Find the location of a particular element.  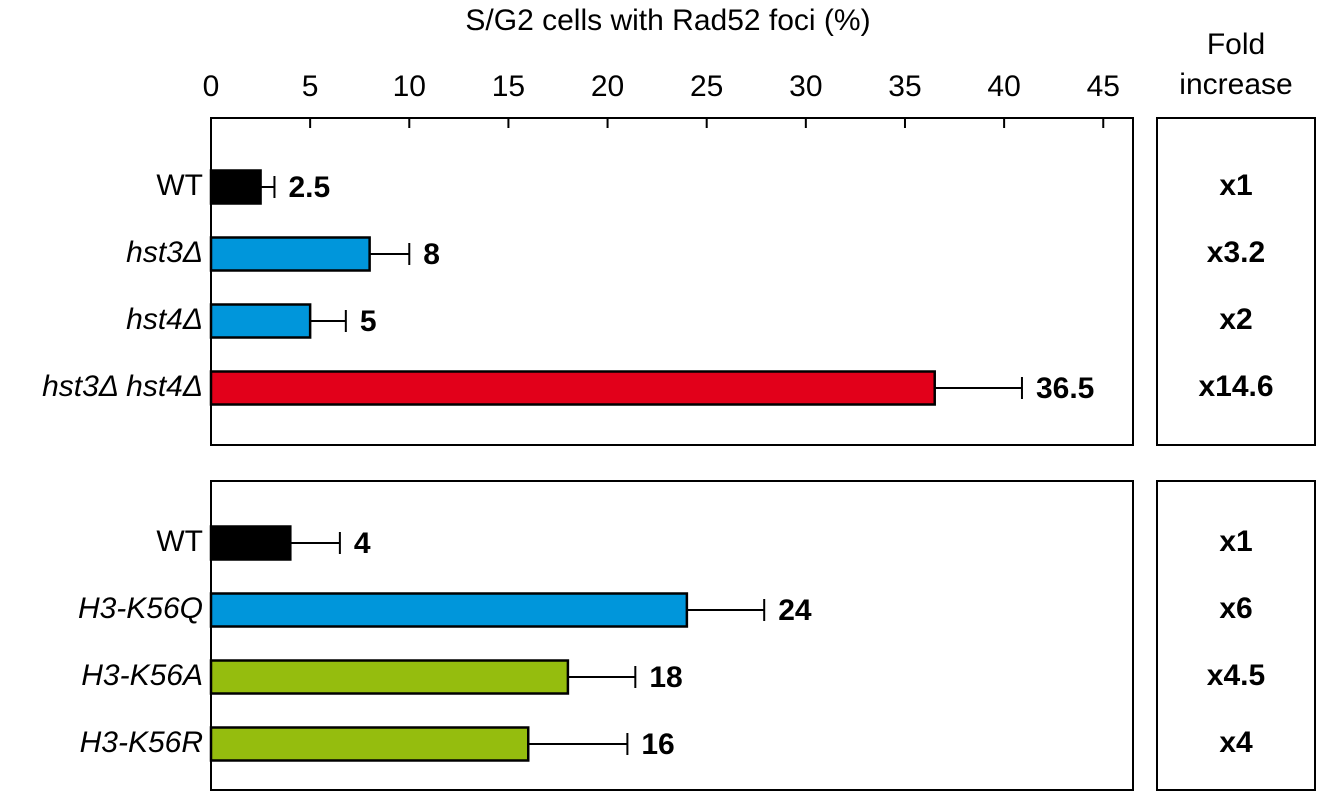

x-tick-label: 25 is located at coordinates (706, 86).